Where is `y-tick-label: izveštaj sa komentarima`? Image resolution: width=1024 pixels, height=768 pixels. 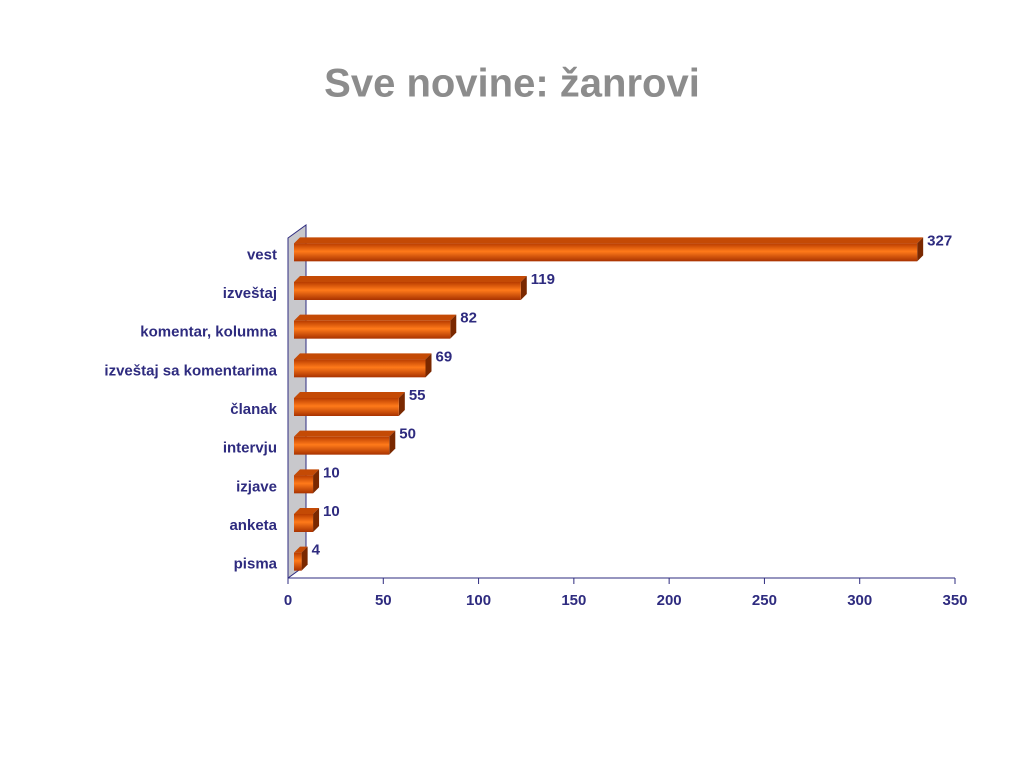 y-tick-label: izveštaj sa komentarima is located at coordinates (190, 370).